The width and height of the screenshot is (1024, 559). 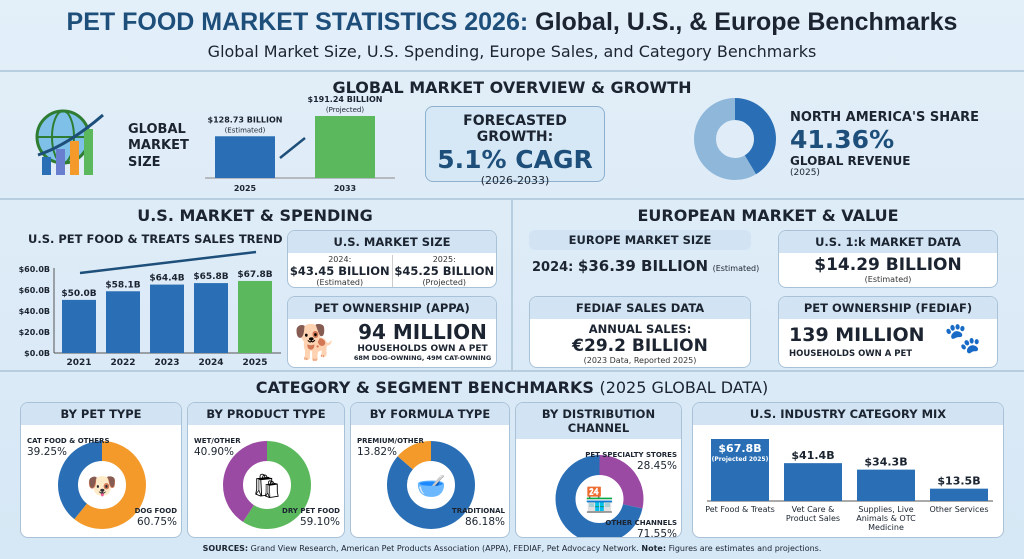 What do you see at coordinates (888, 242) in the screenshot?
I see `card-title: U.S. 1:k MARKET DATA` at bounding box center [888, 242].